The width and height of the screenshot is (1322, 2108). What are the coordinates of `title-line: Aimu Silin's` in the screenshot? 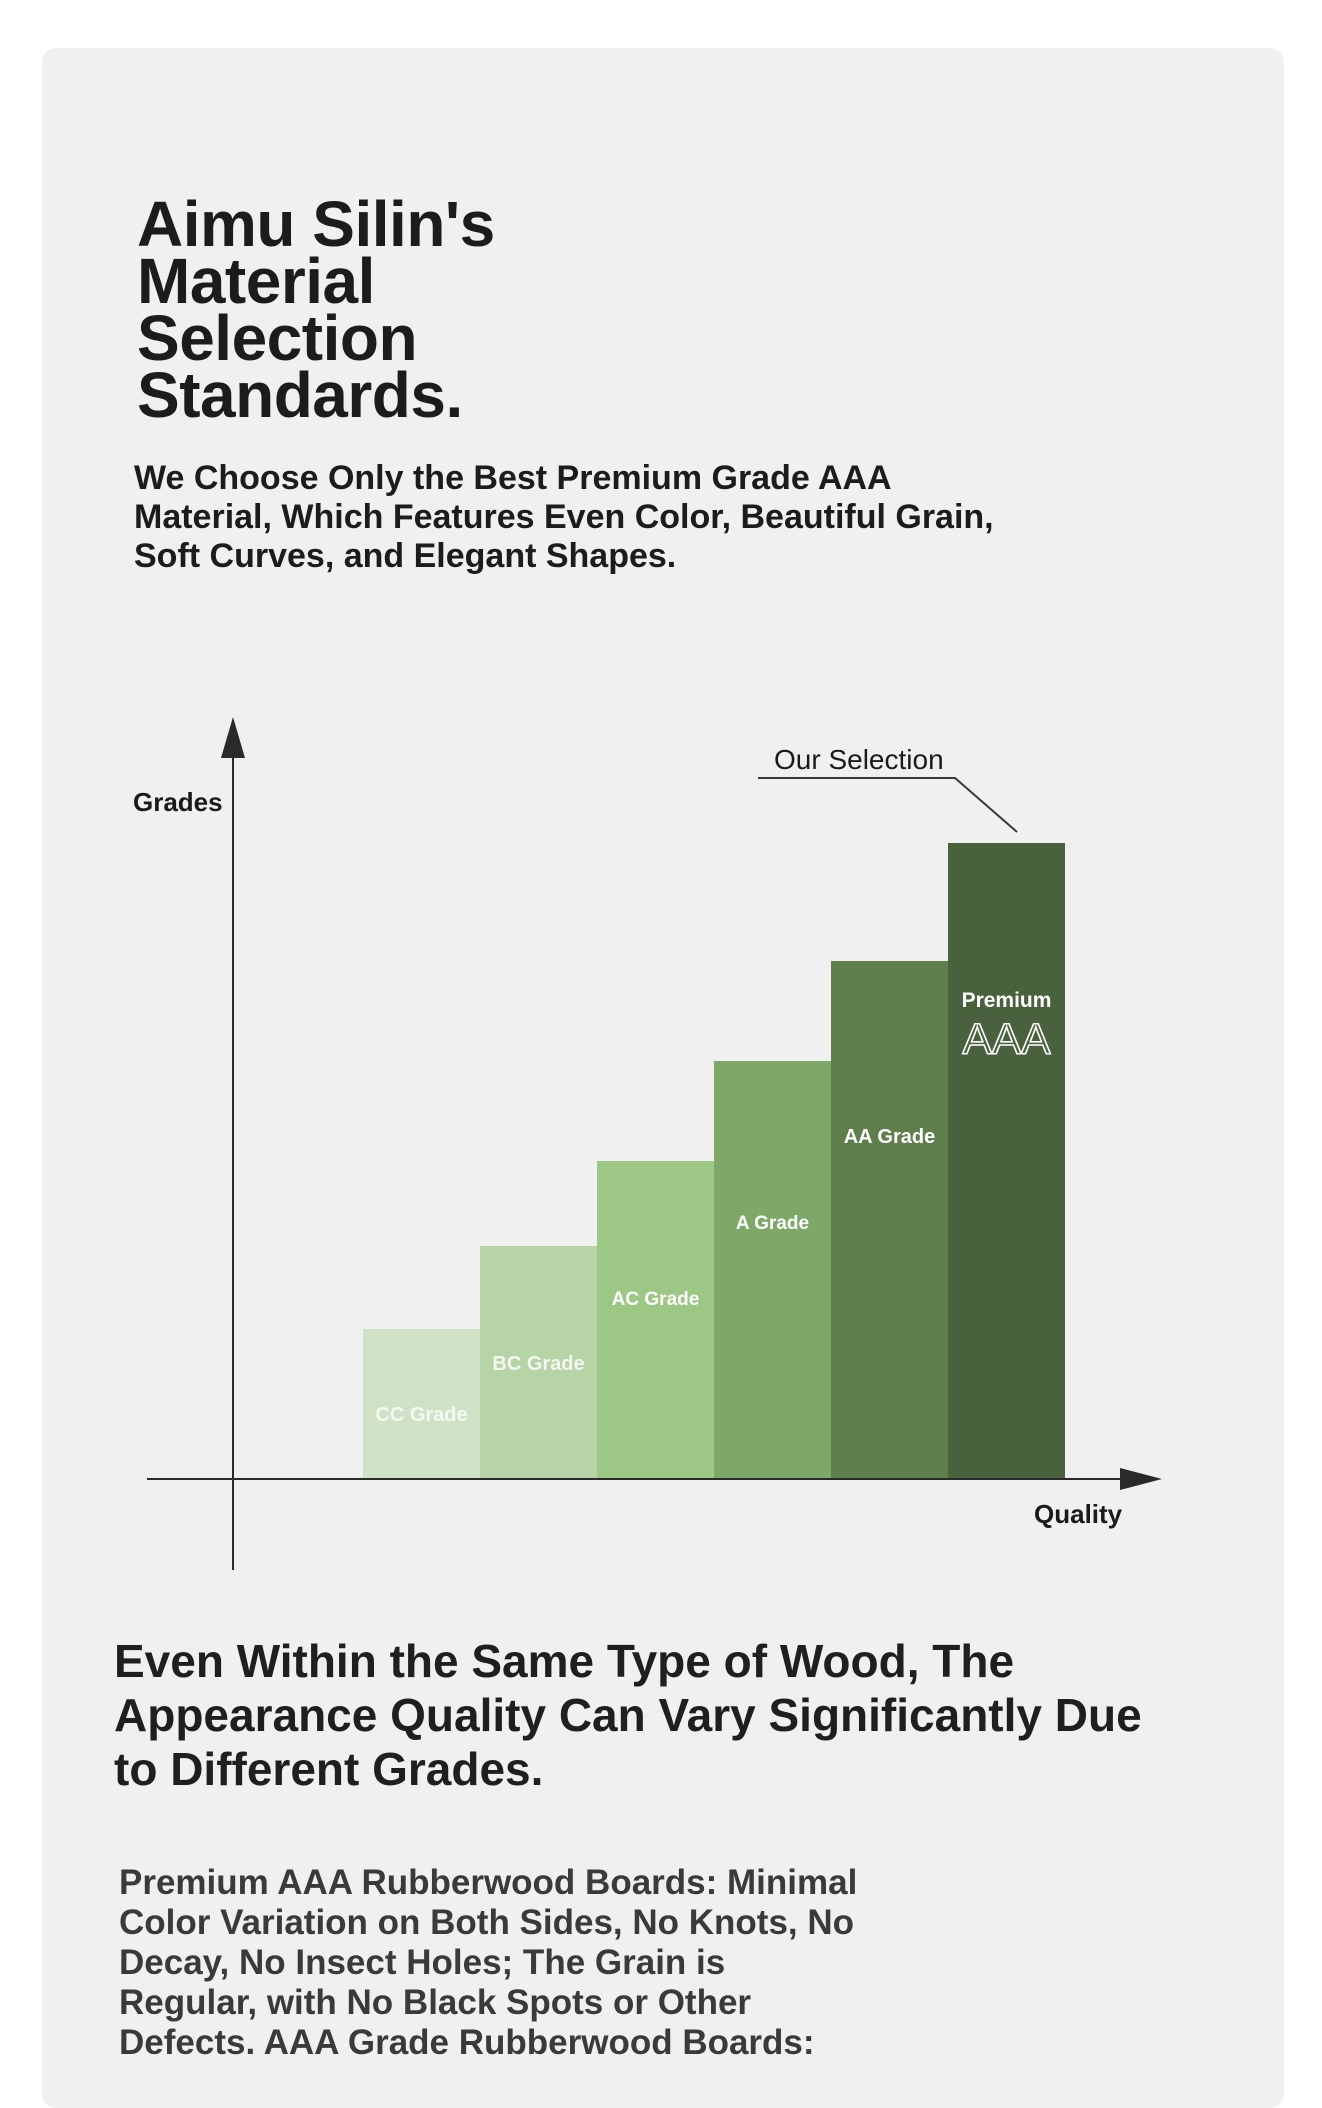 It's located at (316, 224).